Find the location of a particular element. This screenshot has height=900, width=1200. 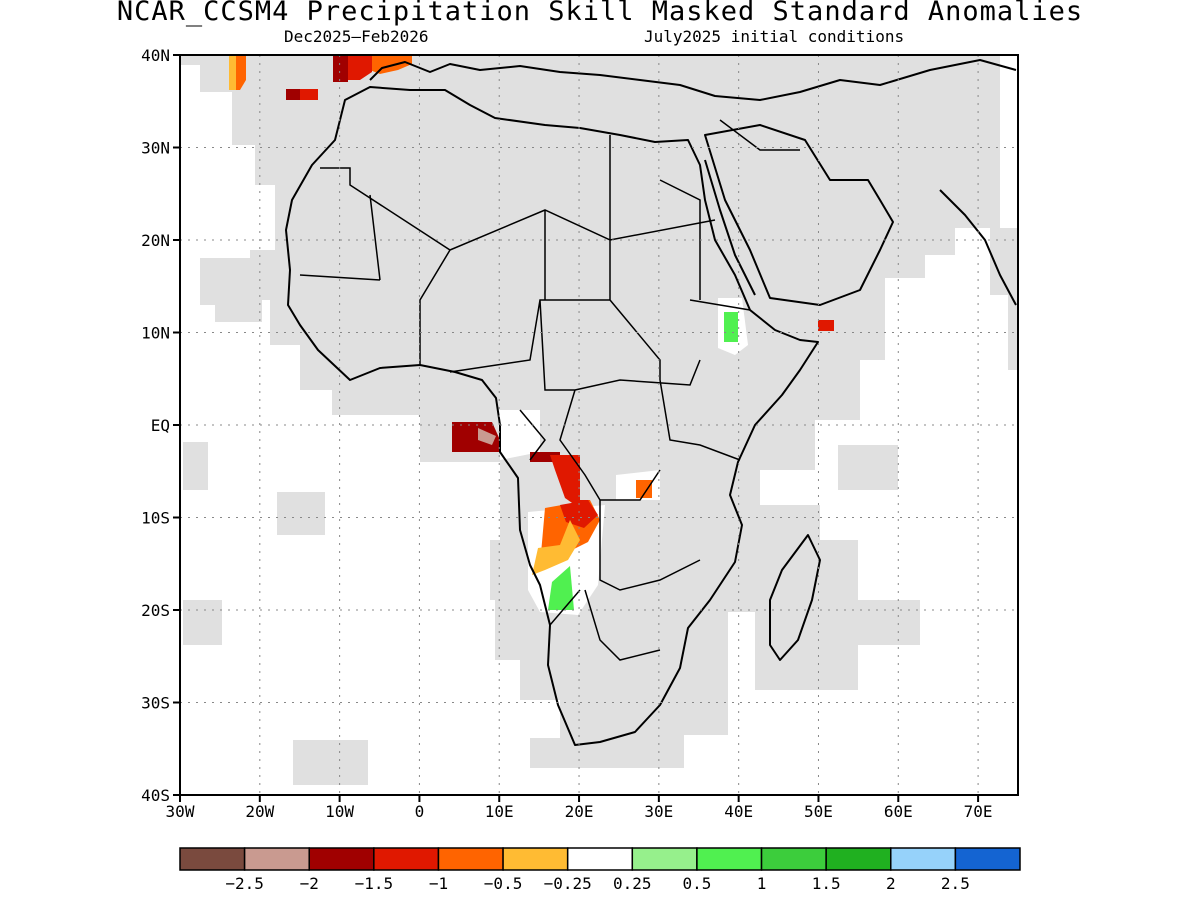

lon-tick-label: 30E is located at coordinates (658, 811).